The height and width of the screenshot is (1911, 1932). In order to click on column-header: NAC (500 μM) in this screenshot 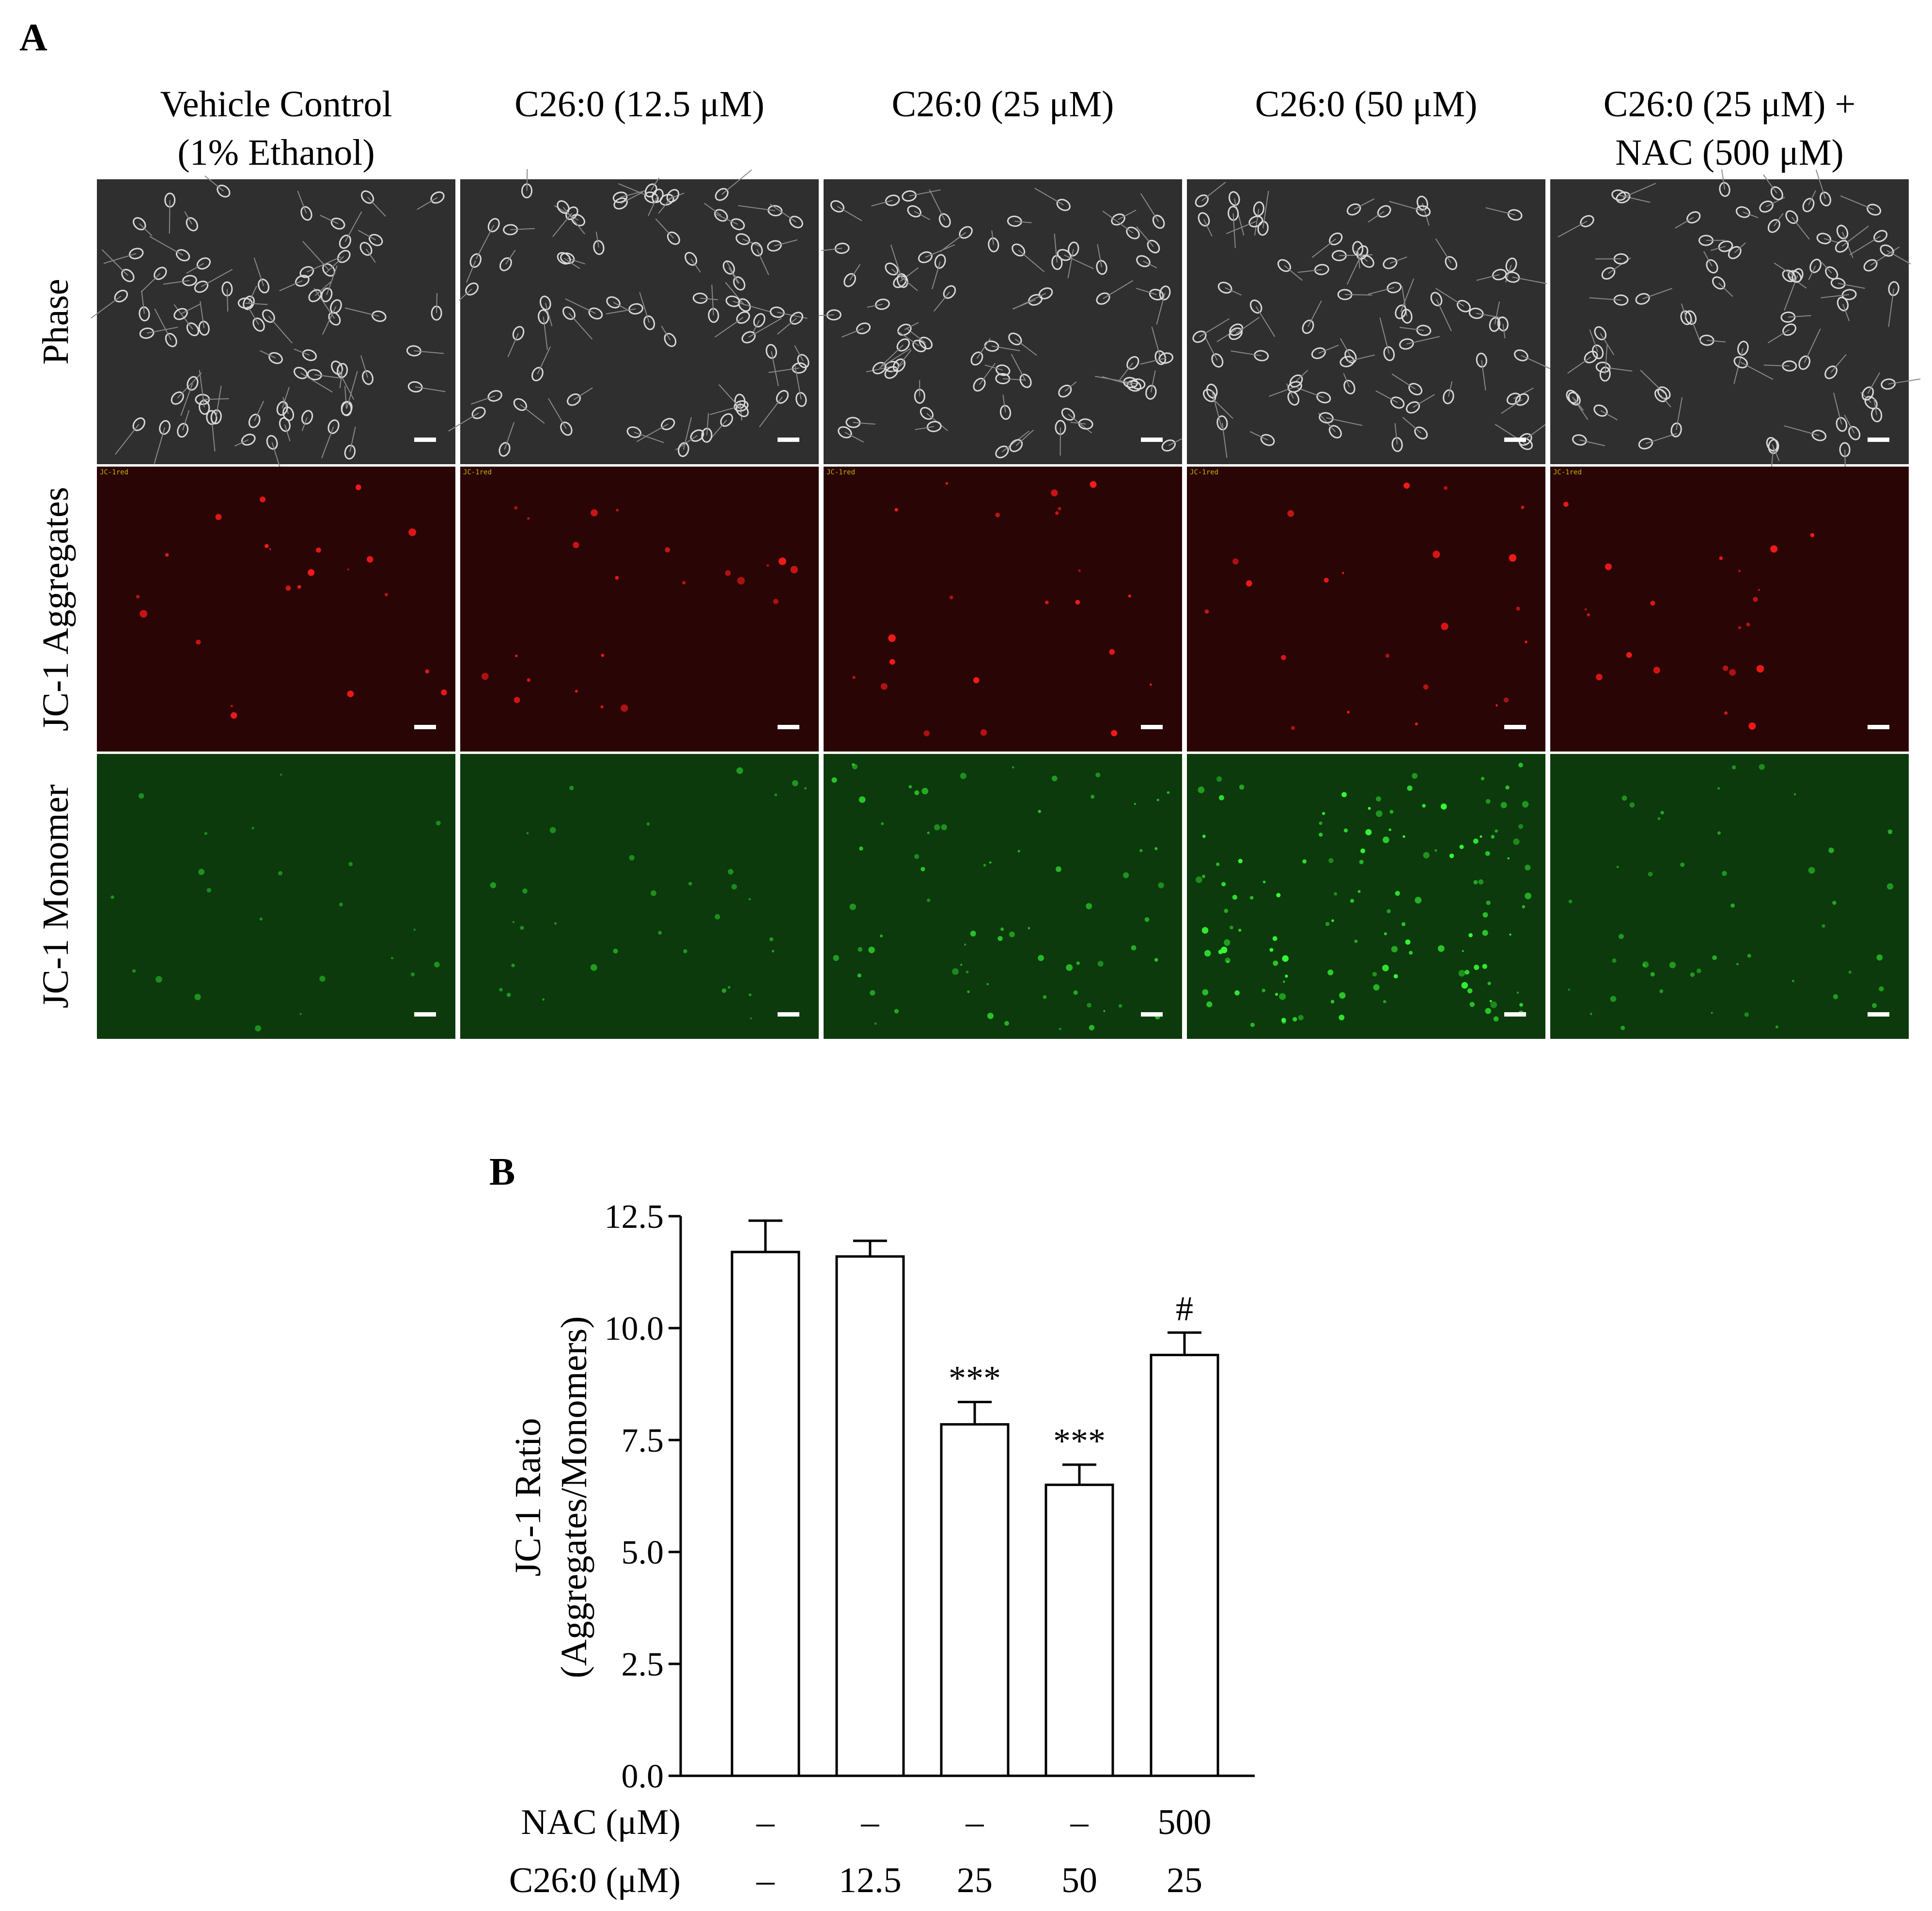, I will do `click(1729, 152)`.